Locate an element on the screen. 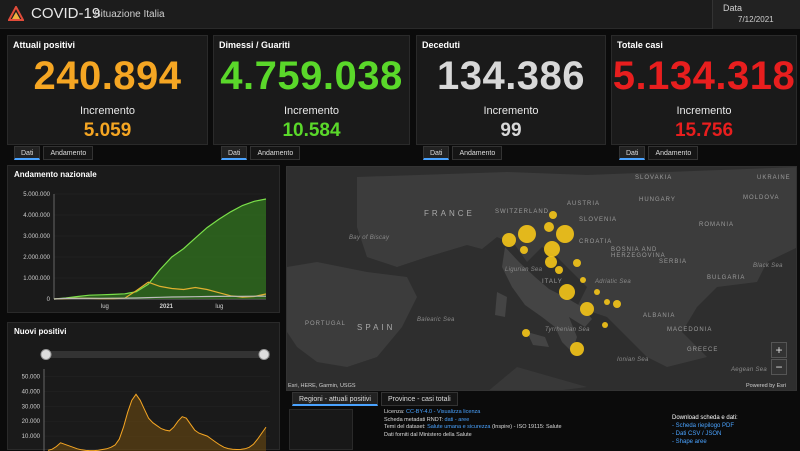 The height and width of the screenshot is (451, 800). map-label-greece: GREECE is located at coordinates (703, 350).